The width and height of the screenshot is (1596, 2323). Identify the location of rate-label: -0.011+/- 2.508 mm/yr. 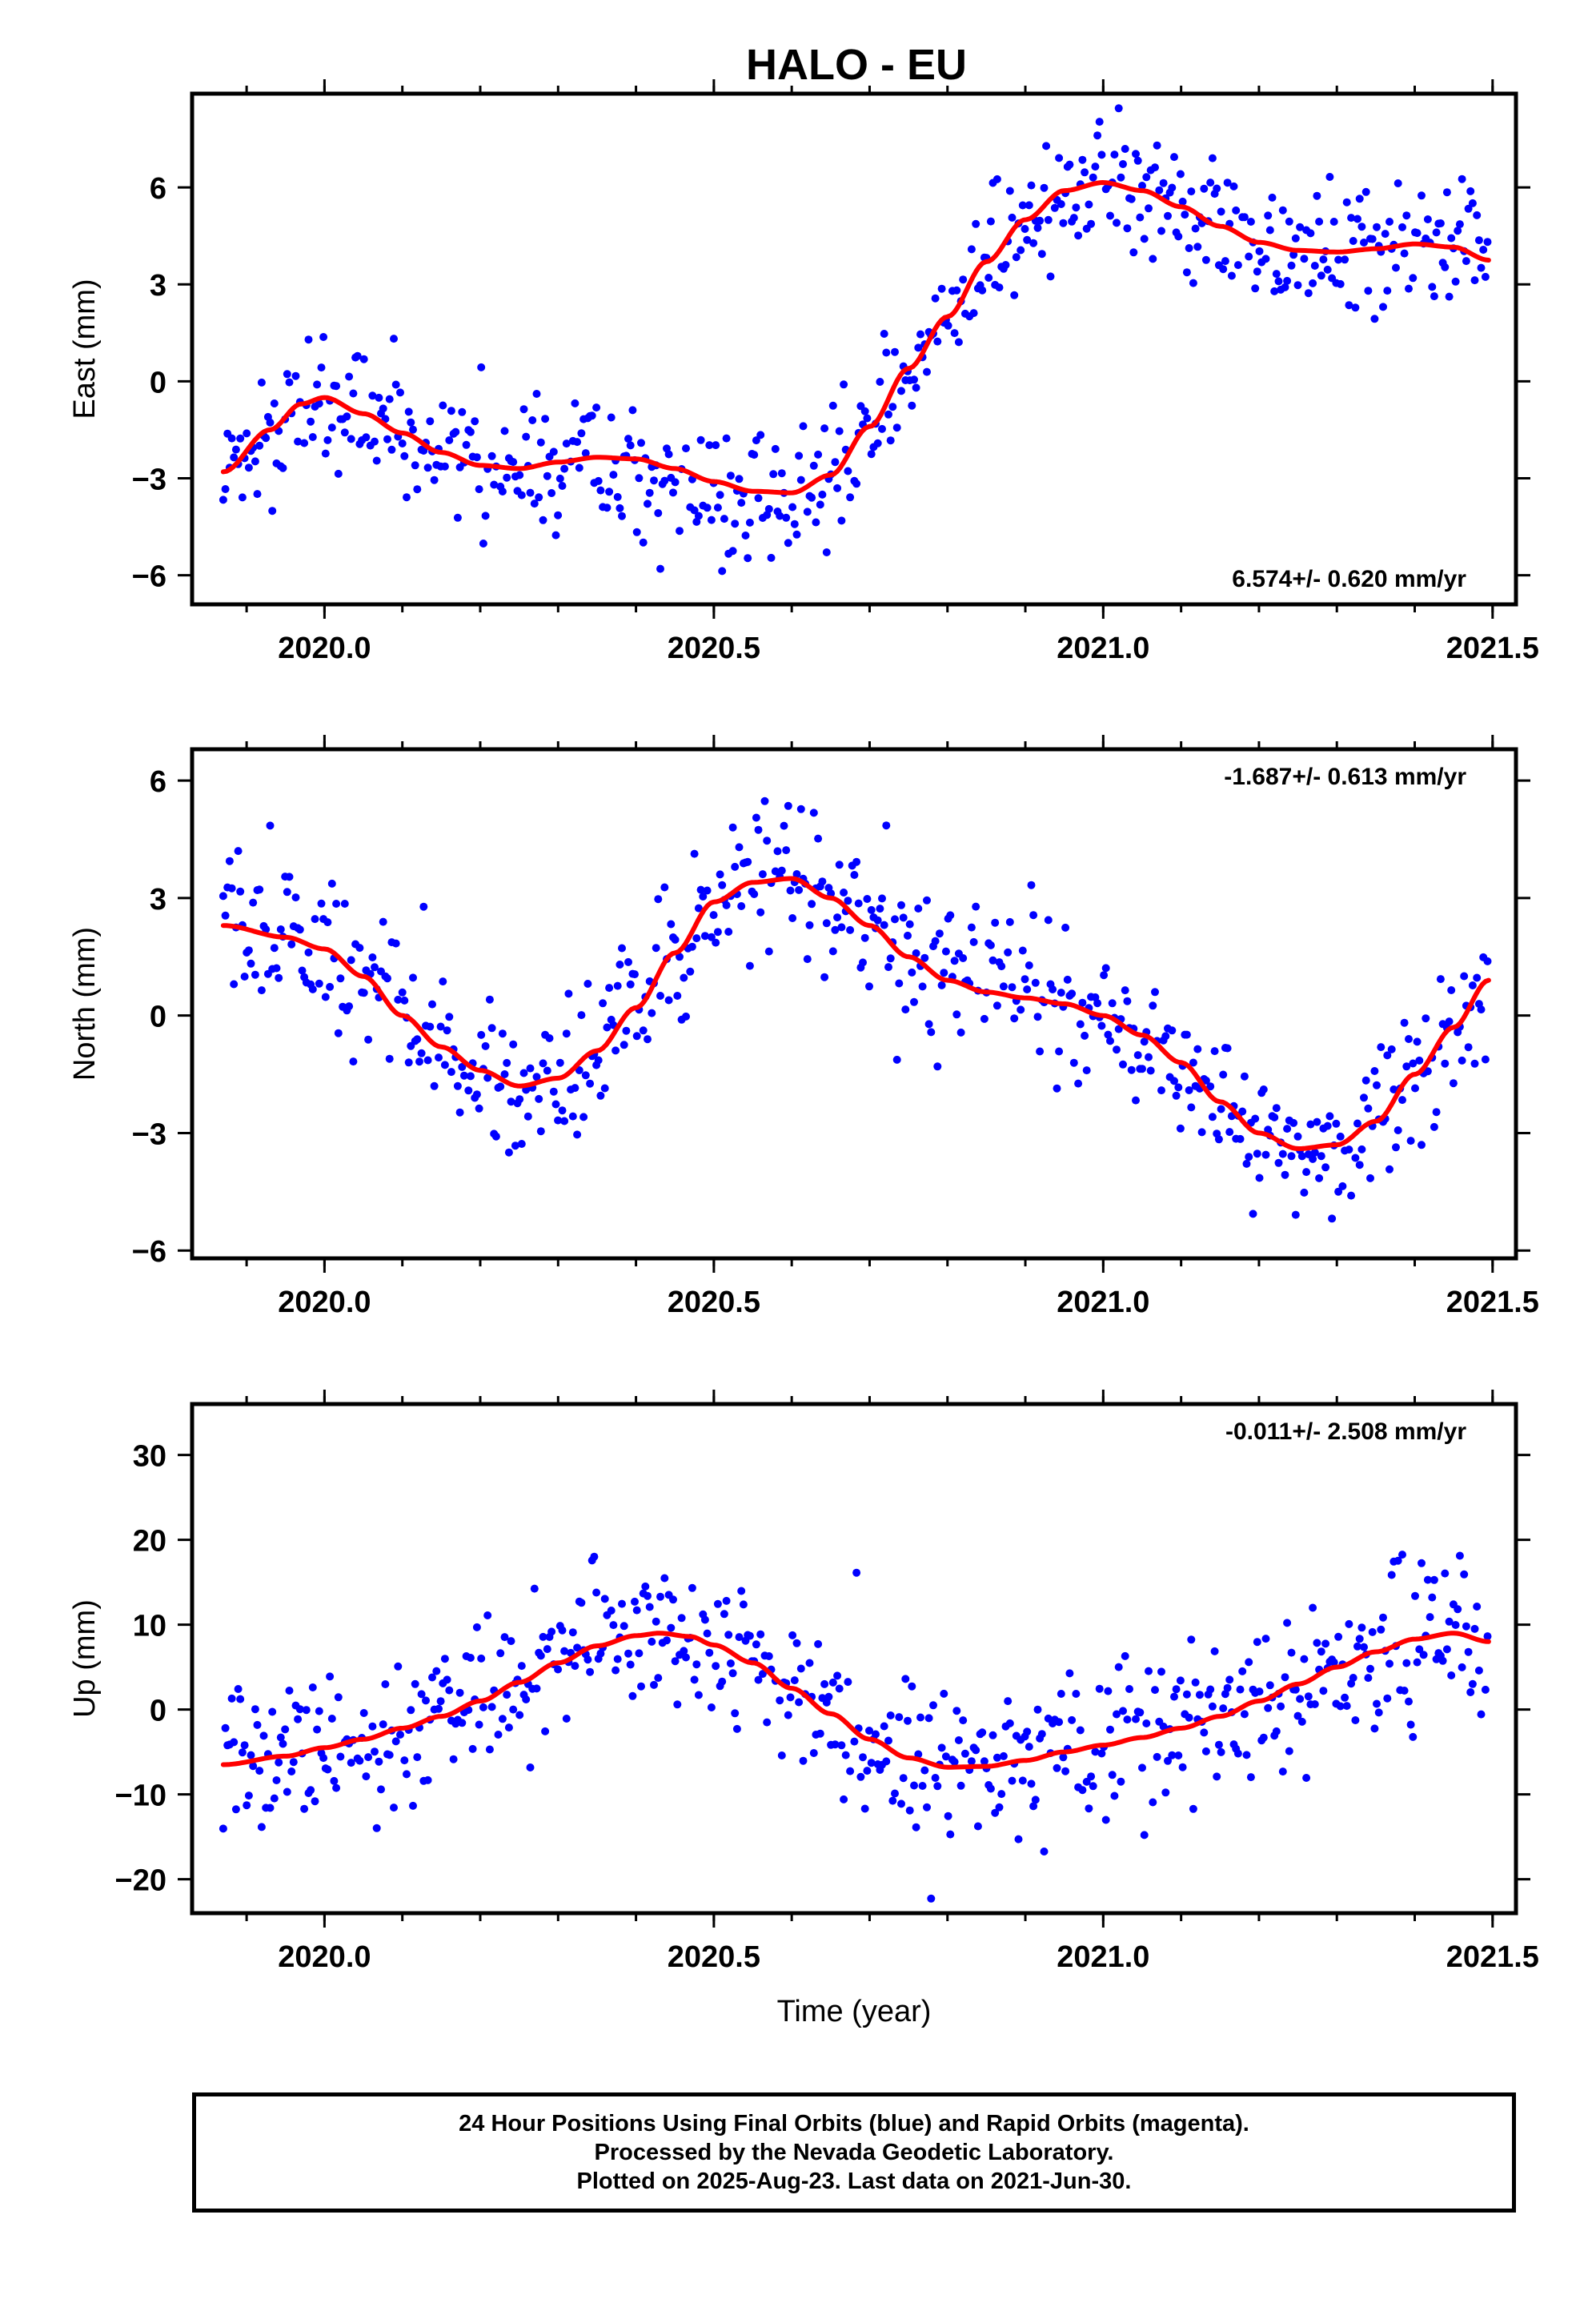
(1345, 1431).